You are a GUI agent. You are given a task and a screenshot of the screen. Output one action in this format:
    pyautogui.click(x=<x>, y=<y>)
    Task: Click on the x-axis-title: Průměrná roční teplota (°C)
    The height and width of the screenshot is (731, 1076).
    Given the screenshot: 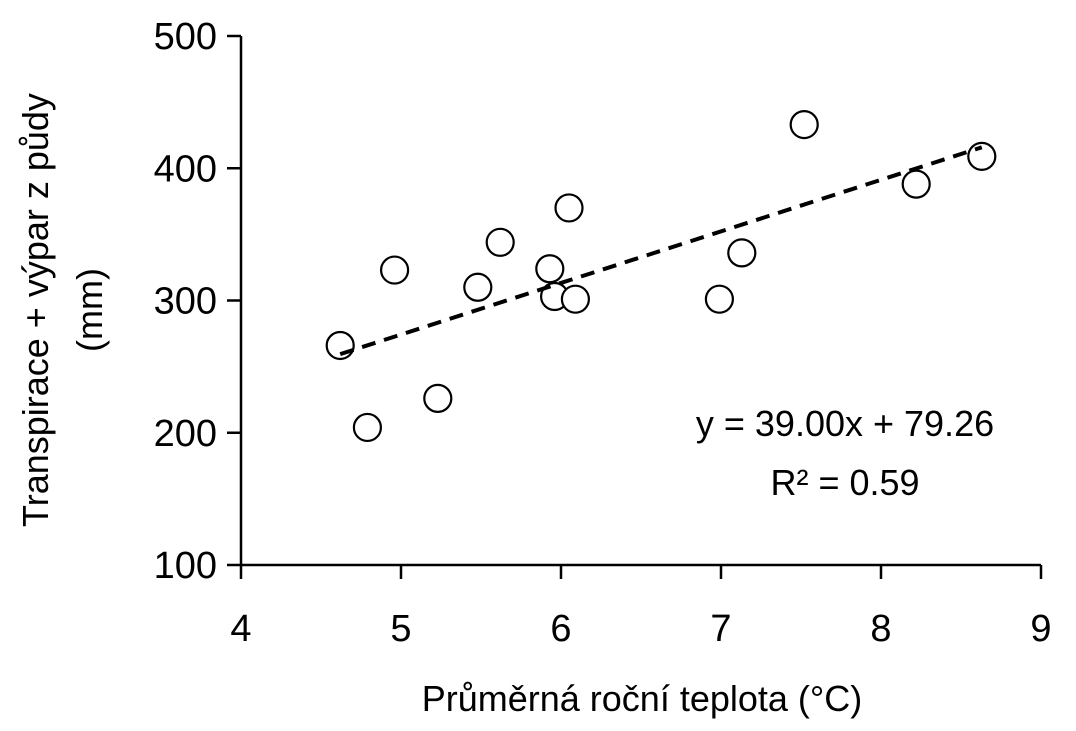 What is the action you would take?
    pyautogui.click(x=642, y=698)
    